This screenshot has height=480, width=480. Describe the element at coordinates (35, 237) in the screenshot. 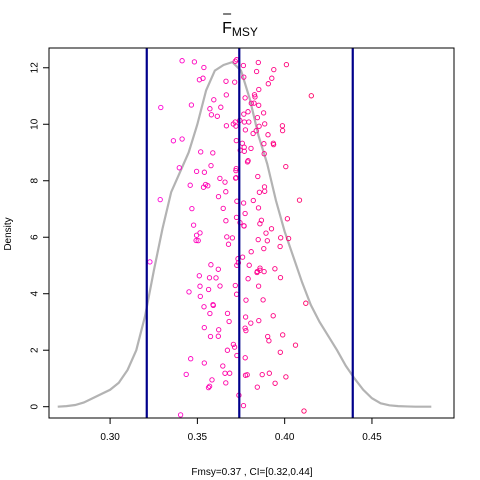

I see `y-tick-label: 6` at that location.